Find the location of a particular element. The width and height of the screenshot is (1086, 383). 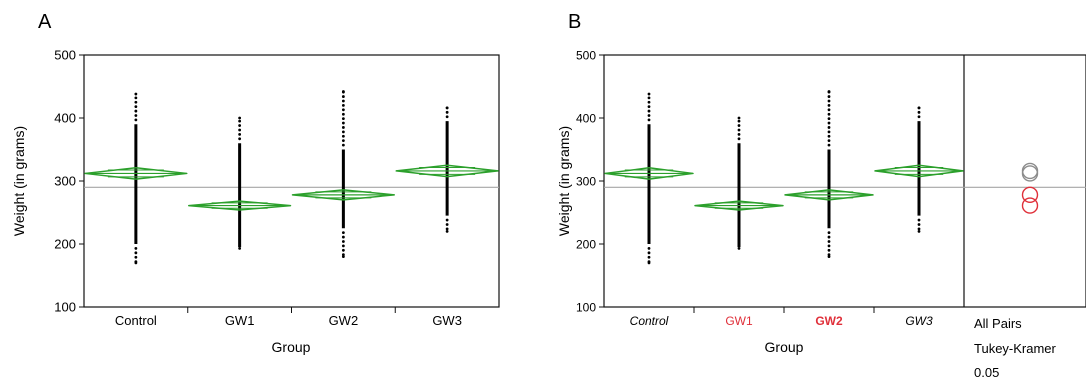

y-tick-label-b-400: 400 is located at coordinates (586, 119).